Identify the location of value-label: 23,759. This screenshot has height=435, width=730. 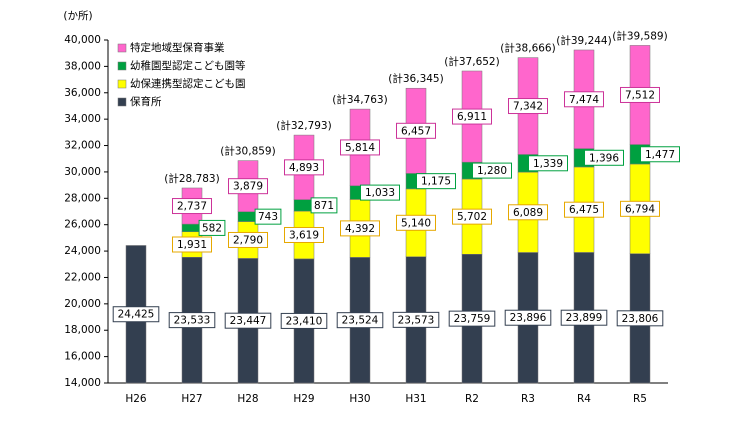
(472, 319).